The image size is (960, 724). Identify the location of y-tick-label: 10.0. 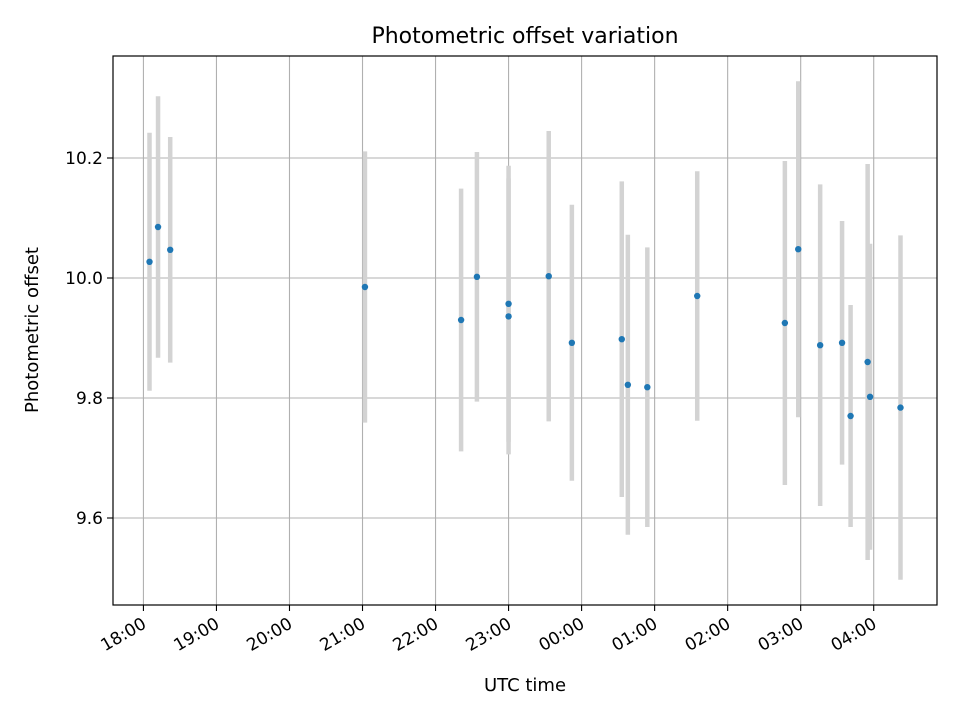
(84, 279).